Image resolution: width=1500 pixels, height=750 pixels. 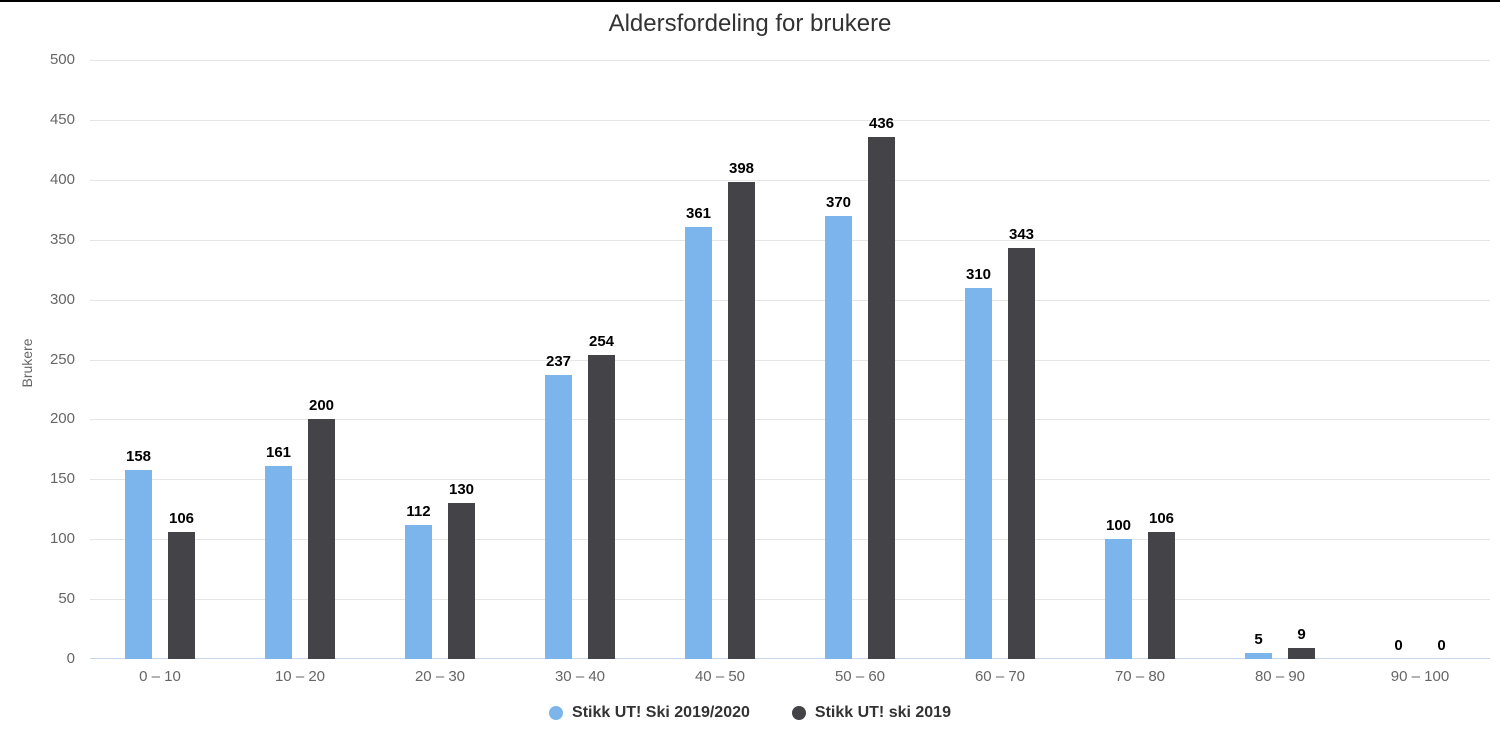 I want to click on bar-series1-cat7, so click(x=1118, y=599).